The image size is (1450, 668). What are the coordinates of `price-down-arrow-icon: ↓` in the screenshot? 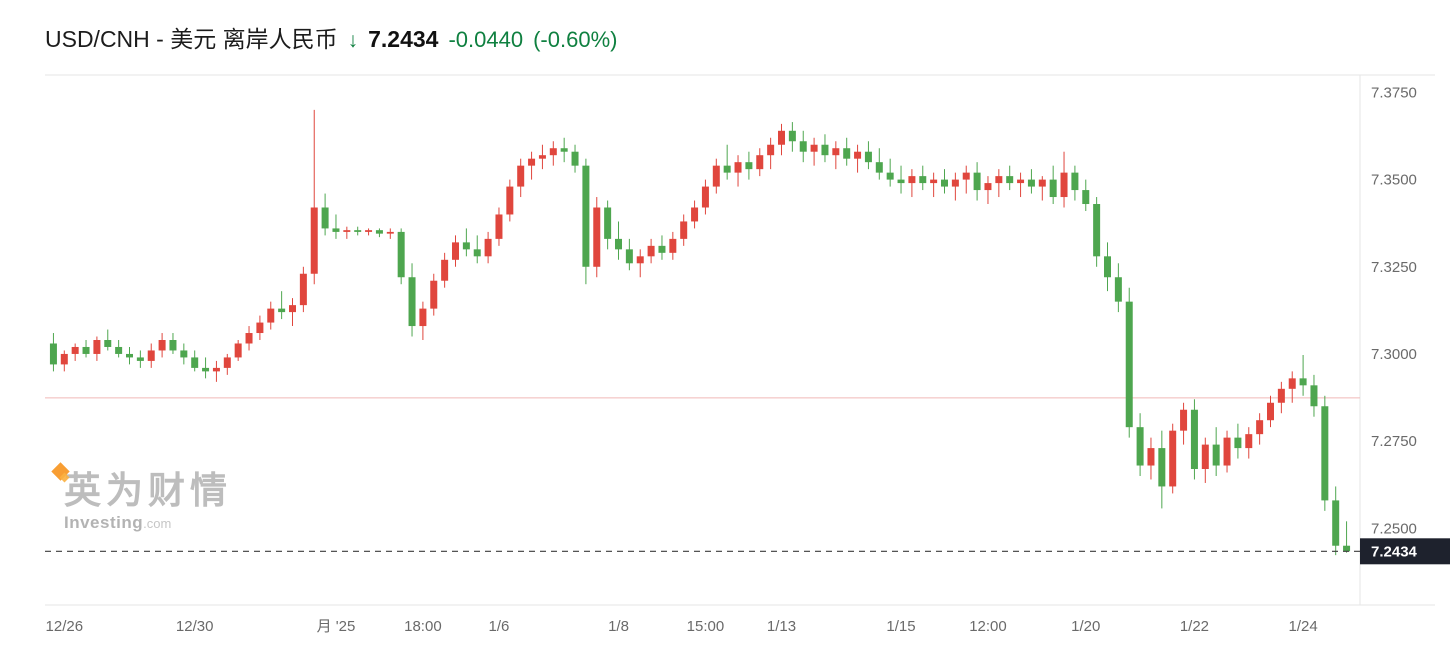 It's located at (353, 40).